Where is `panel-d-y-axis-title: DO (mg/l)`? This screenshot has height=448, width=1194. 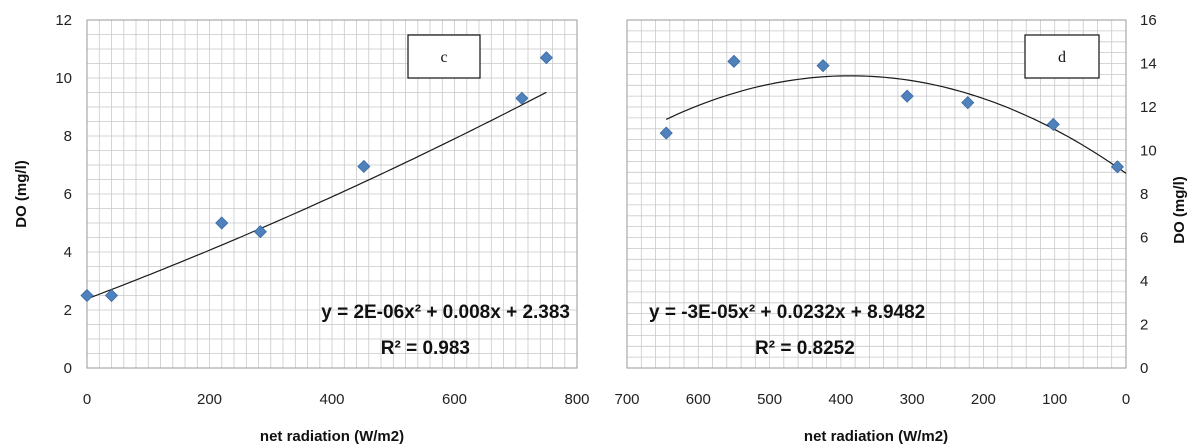 panel-d-y-axis-title: DO (mg/l) is located at coordinates (1179, 210).